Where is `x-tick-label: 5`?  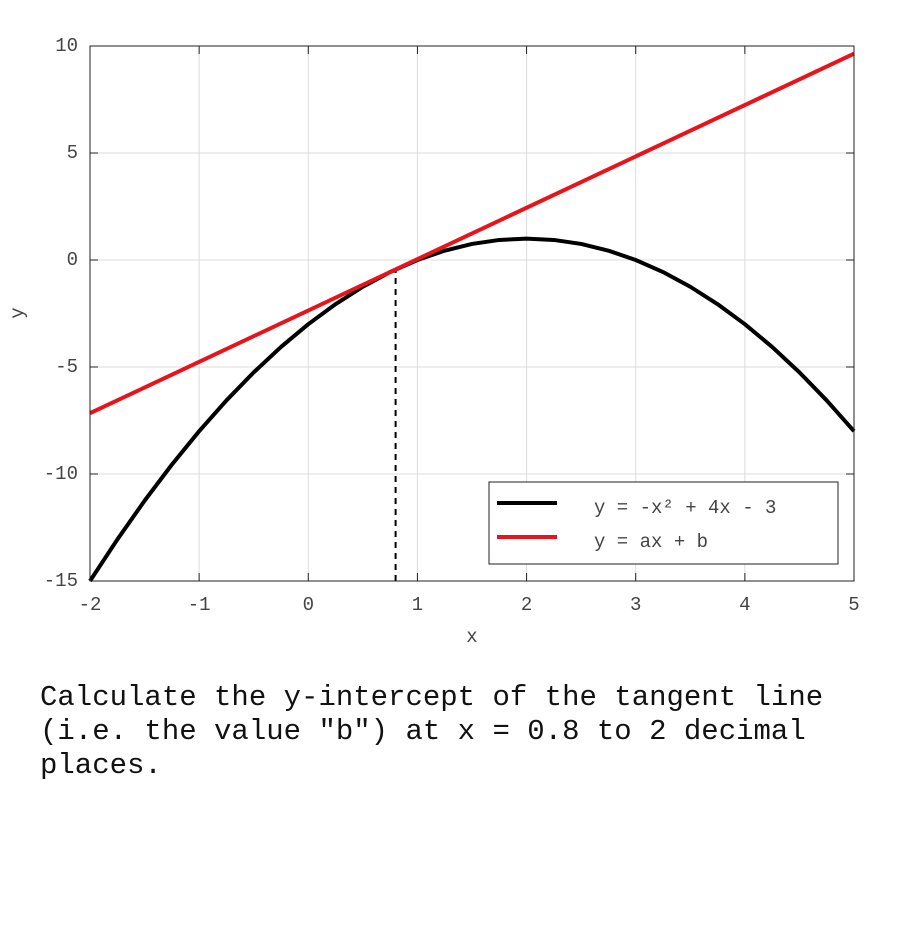
x-tick-label: 5 is located at coordinates (853, 605).